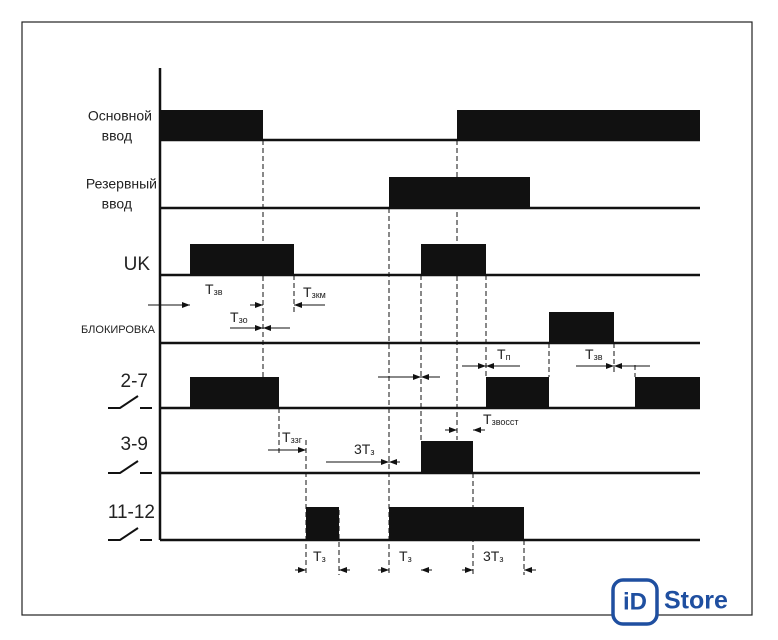  Describe the element at coordinates (137, 264) in the screenshot. I see `row-label: UK` at that location.